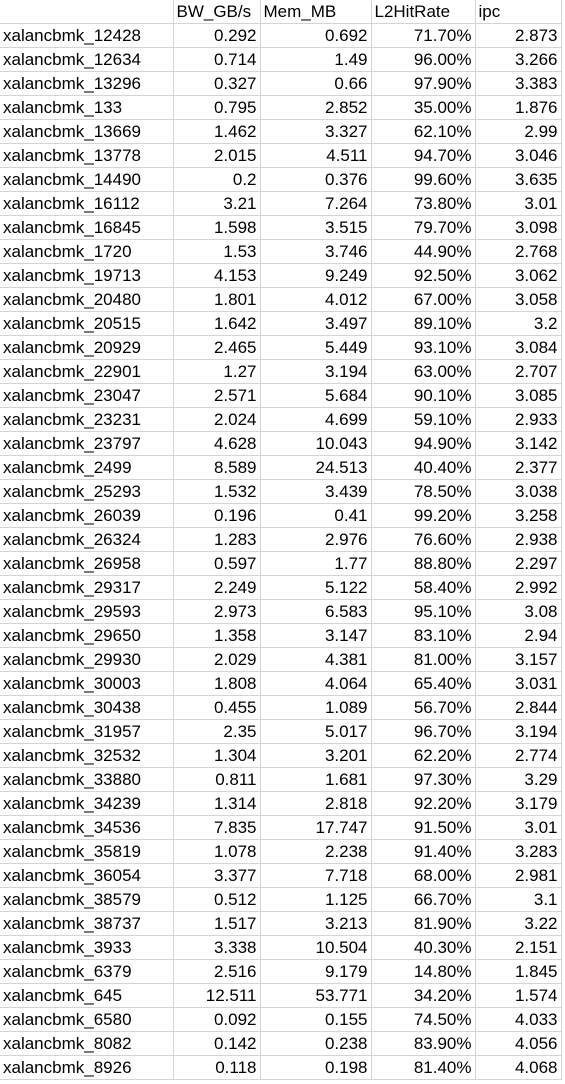 This screenshot has width=565, height=1084. What do you see at coordinates (87, 107) in the screenshot?
I see `cell-name: xalancbmk_133` at bounding box center [87, 107].